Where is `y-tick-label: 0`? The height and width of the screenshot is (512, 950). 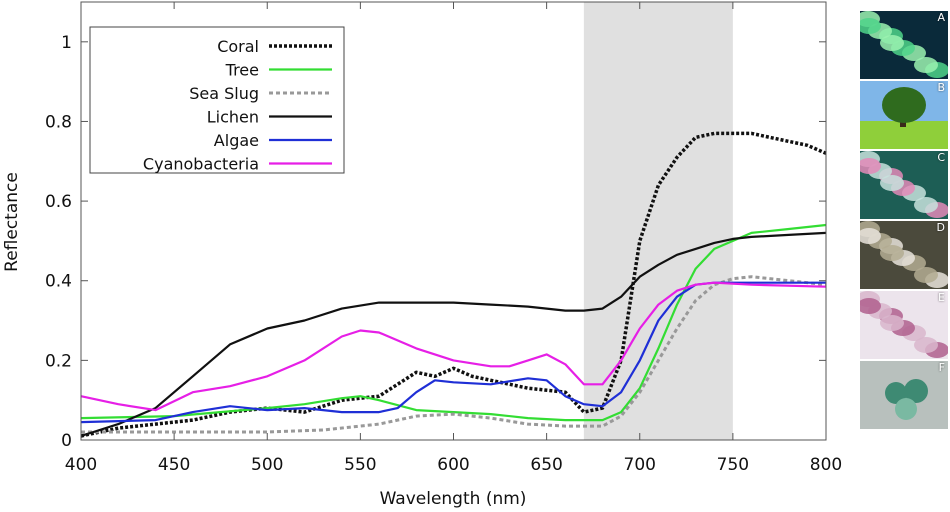 y-tick-label: 0 is located at coordinates (66, 441).